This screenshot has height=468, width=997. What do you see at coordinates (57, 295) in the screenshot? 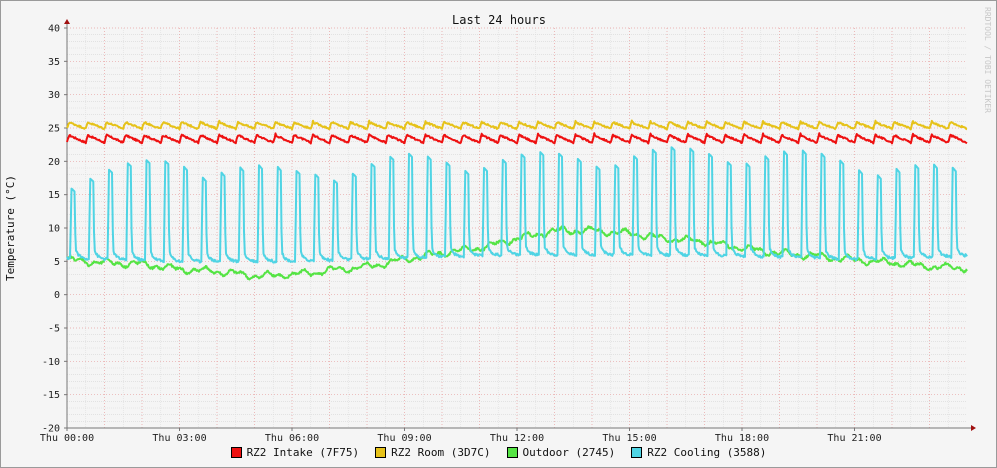
I see `y-tick-label: 0` at bounding box center [57, 295].